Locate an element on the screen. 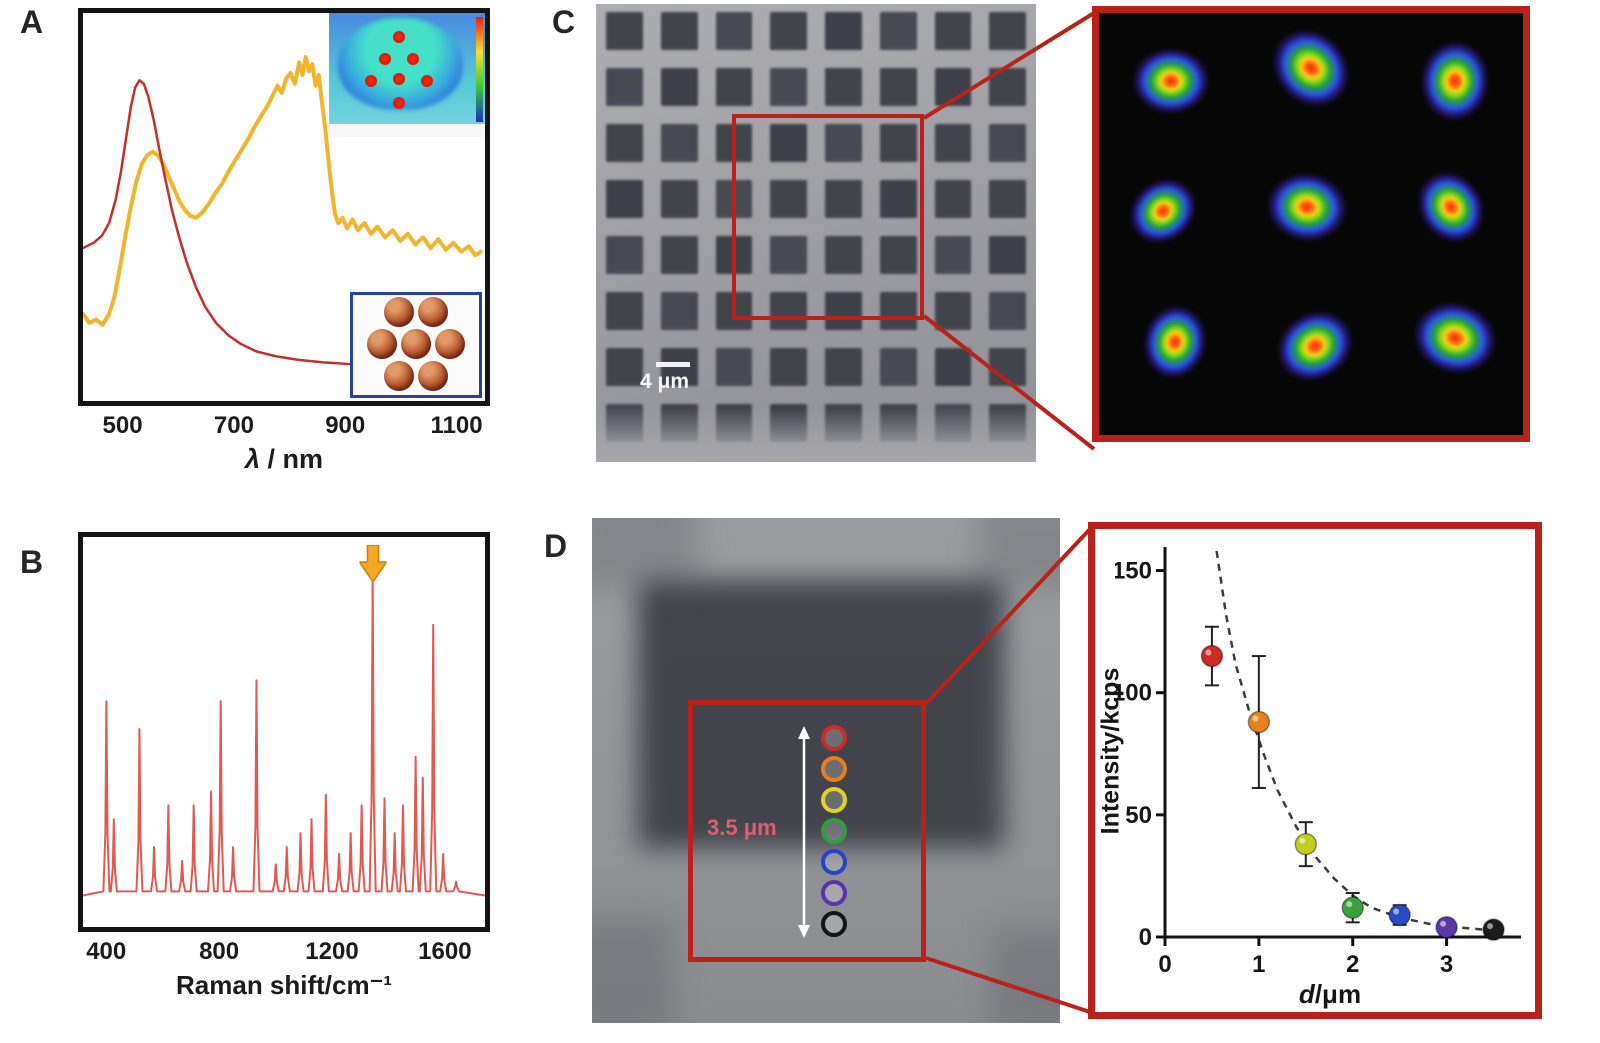 The height and width of the screenshot is (1043, 1600). panel-a-plot is located at coordinates (284, 207).